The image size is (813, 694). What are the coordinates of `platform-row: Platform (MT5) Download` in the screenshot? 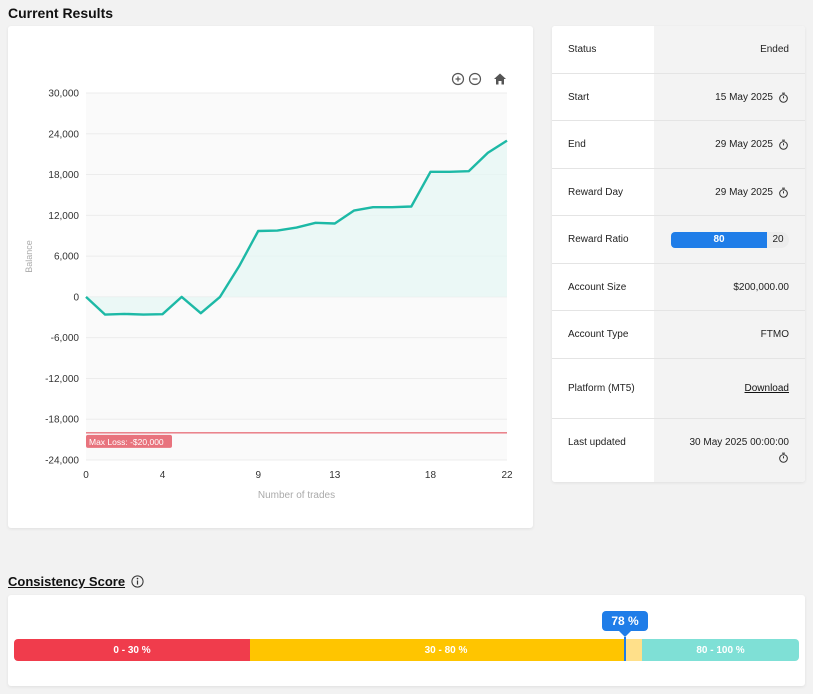 It's located at (678, 389).